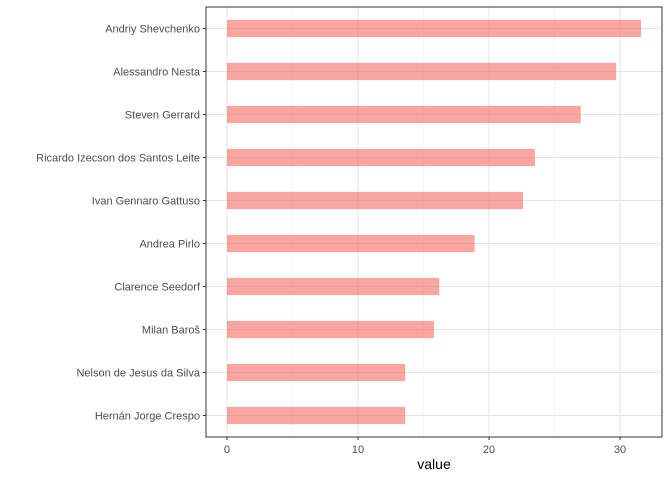 The height and width of the screenshot is (485, 672). What do you see at coordinates (147, 417) in the screenshot?
I see `y-tick-label: Hernán Jorge Crespo` at bounding box center [147, 417].